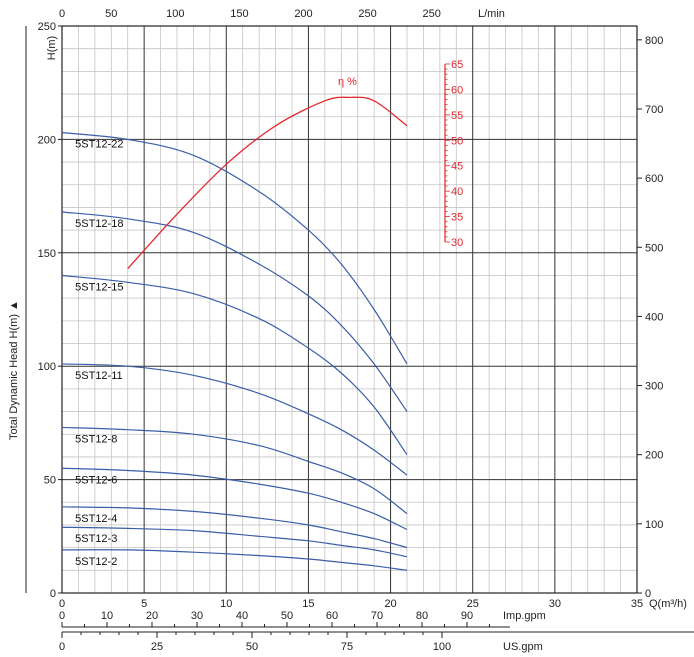 Image resolution: width=694 pixels, height=657 pixels. What do you see at coordinates (654, 179) in the screenshot?
I see `right-tick-label: 600` at bounding box center [654, 179].